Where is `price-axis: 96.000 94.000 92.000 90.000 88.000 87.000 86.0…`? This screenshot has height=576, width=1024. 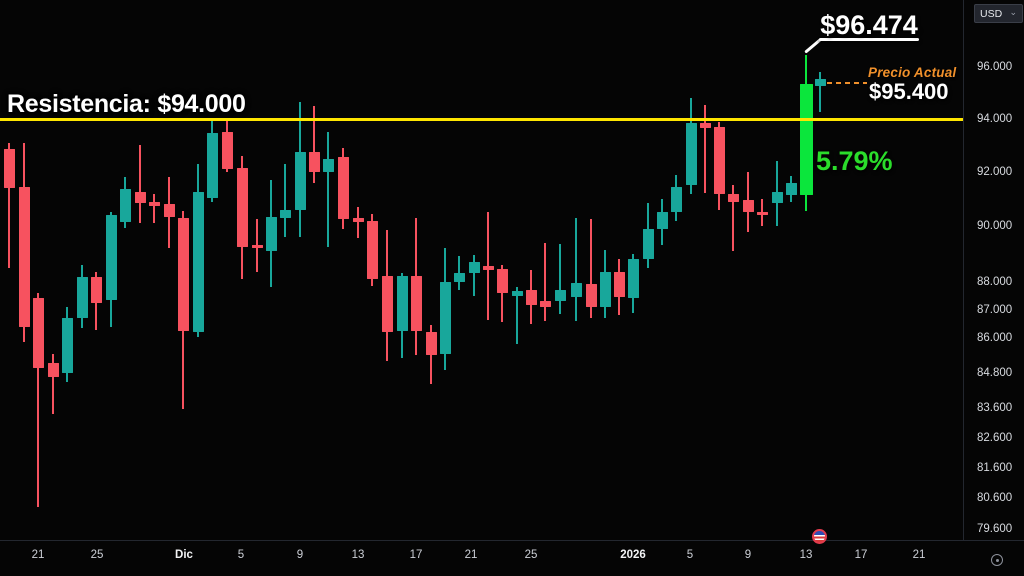
price-axis: 96.000 94.000 92.000 90.000 88.000 87.000 86.0… is located at coordinates (993, 270).